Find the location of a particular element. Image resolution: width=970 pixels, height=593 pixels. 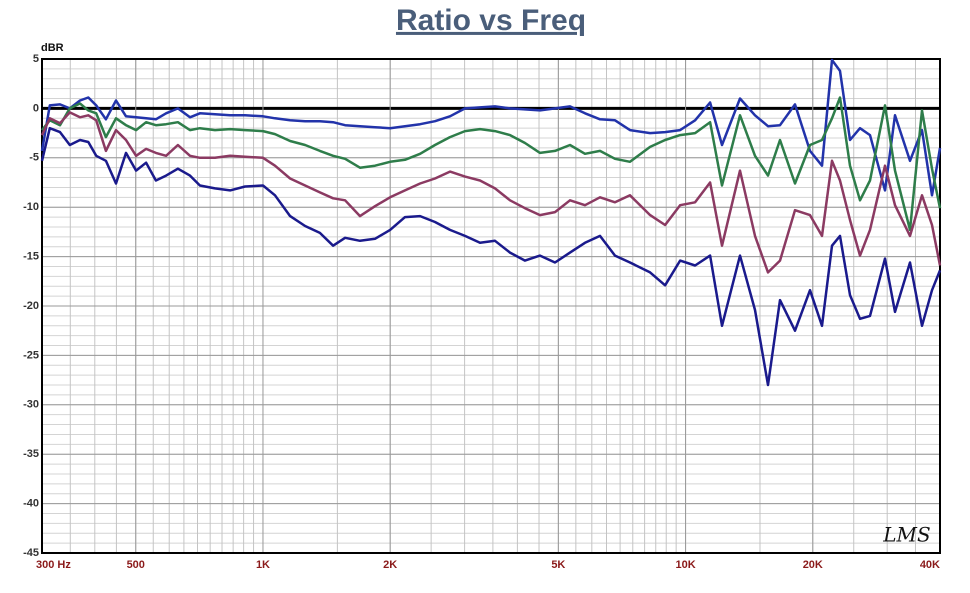

x-tick-label: 500 is located at coordinates (136, 565).